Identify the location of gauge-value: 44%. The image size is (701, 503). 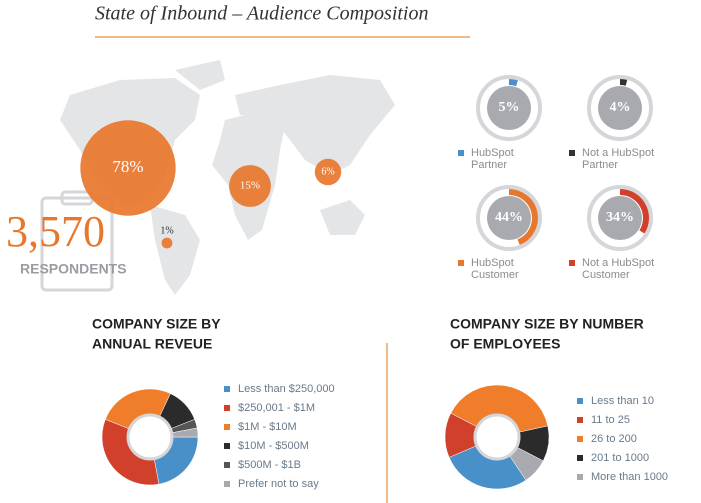
(509, 217).